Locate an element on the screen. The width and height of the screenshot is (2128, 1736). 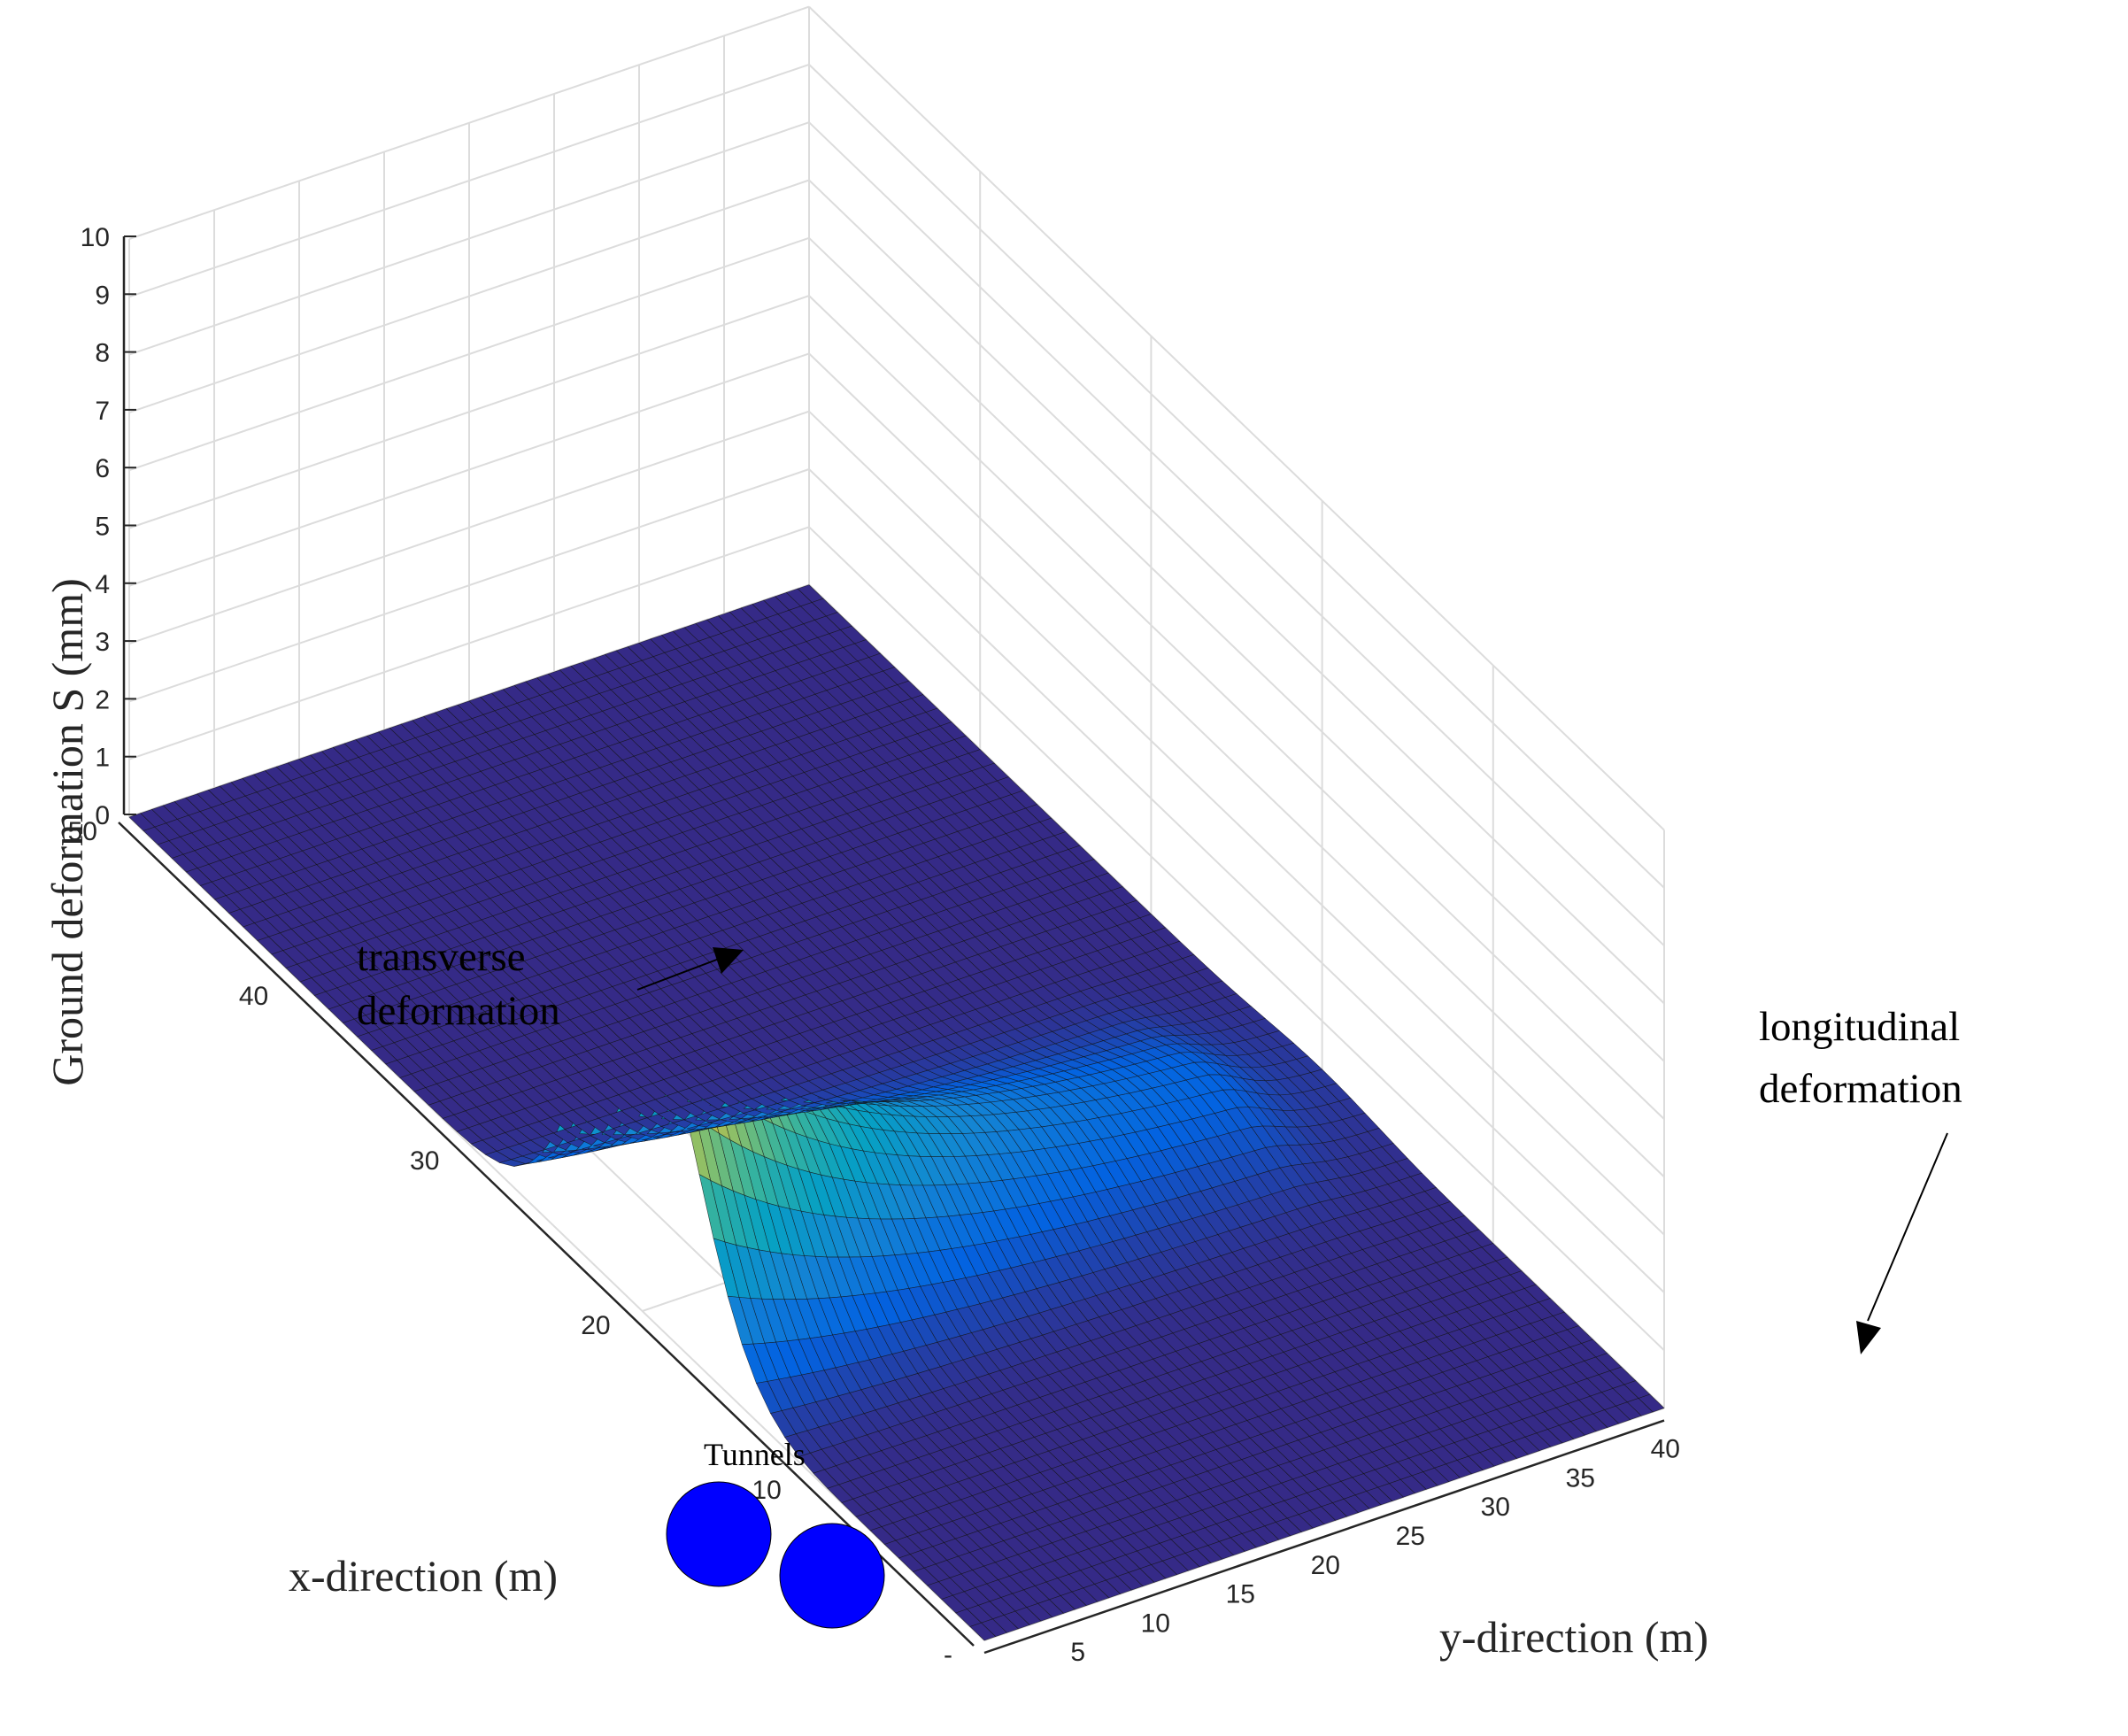
transverse-annotation-line2: deformation is located at coordinates (458, 1011).